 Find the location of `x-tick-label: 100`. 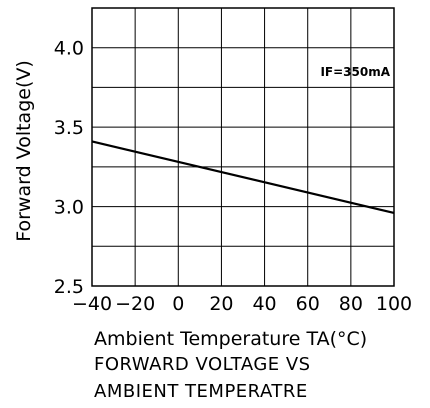

x-tick-label: 100 is located at coordinates (394, 304).